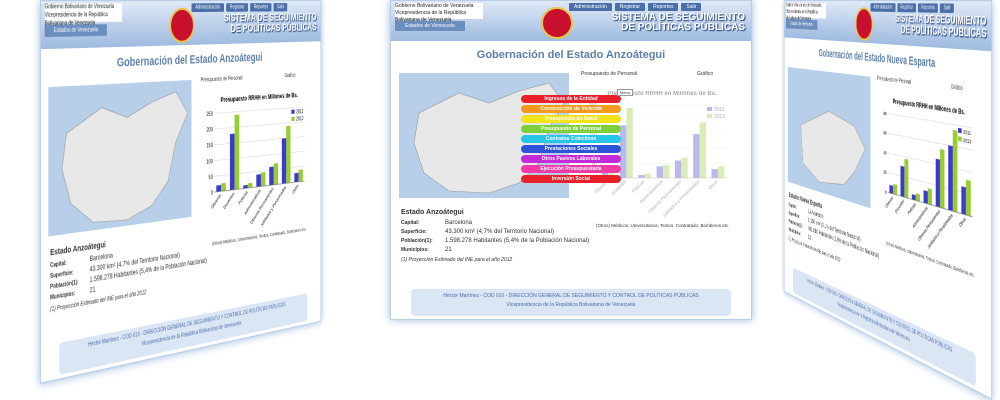  Describe the element at coordinates (571, 169) in the screenshot. I see `menu-item: Ejecución Presupuestaria` at that location.